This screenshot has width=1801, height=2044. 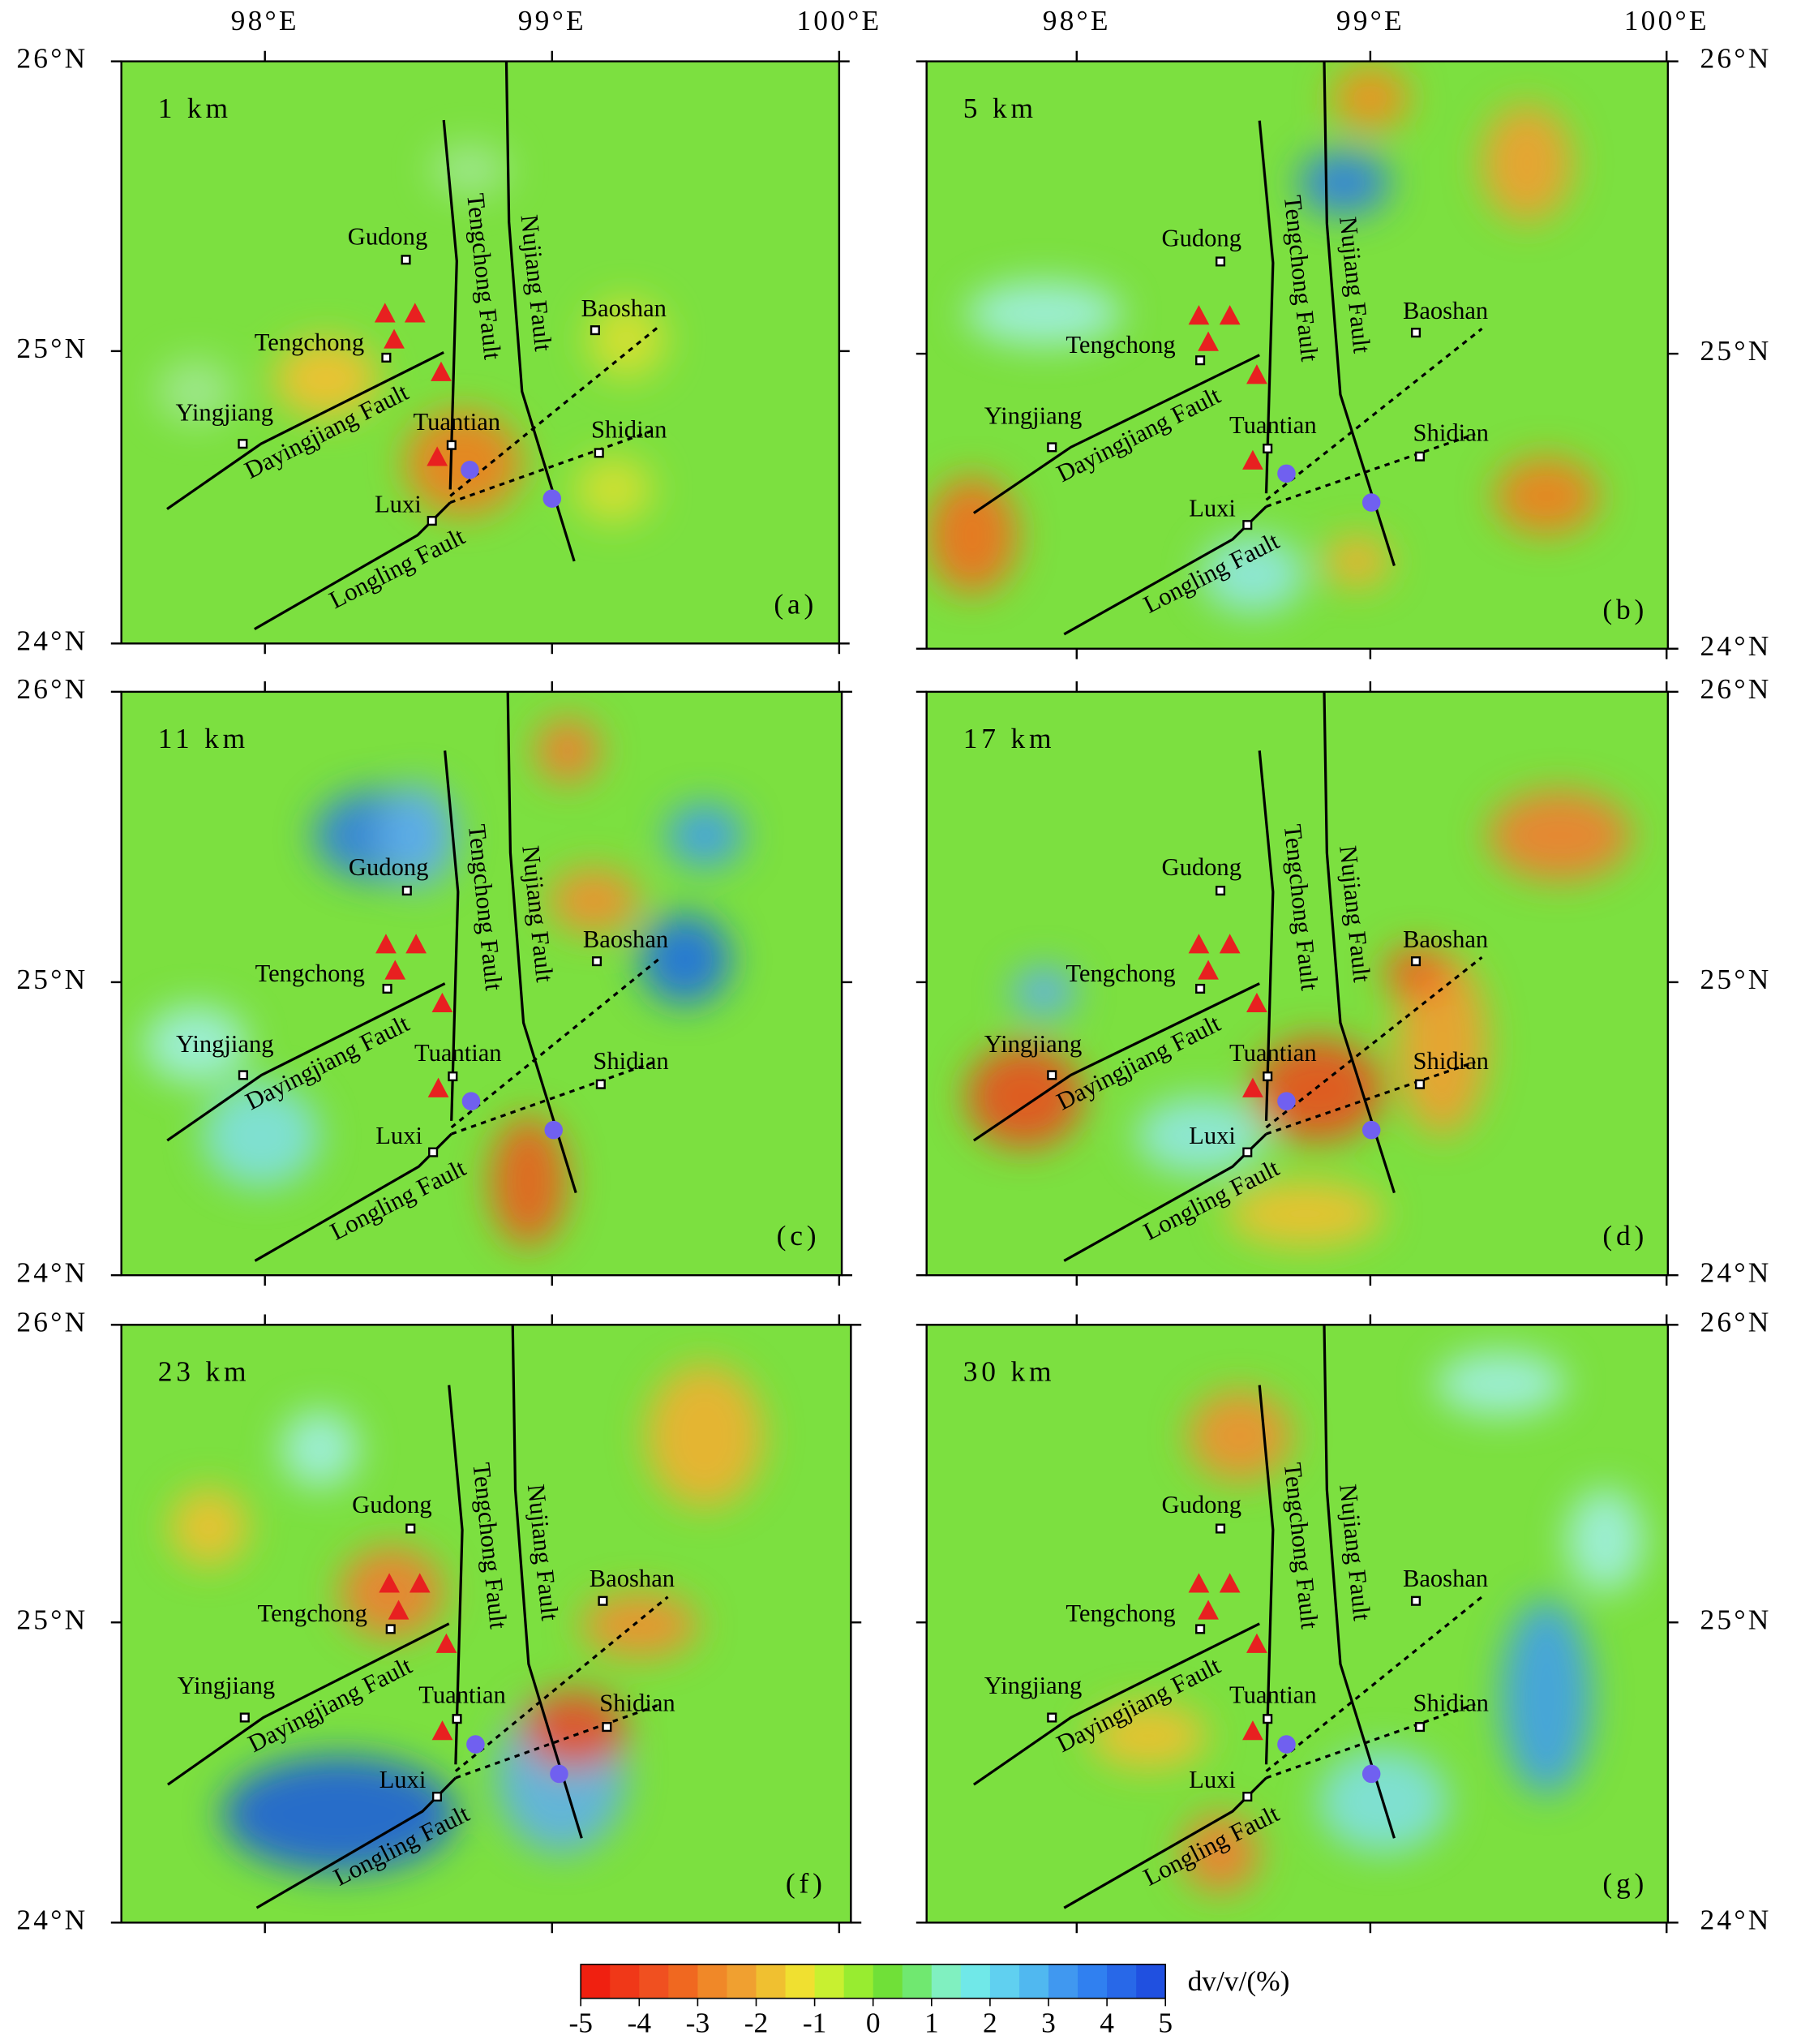 I want to click on panel-label: (a), so click(x=795, y=603).